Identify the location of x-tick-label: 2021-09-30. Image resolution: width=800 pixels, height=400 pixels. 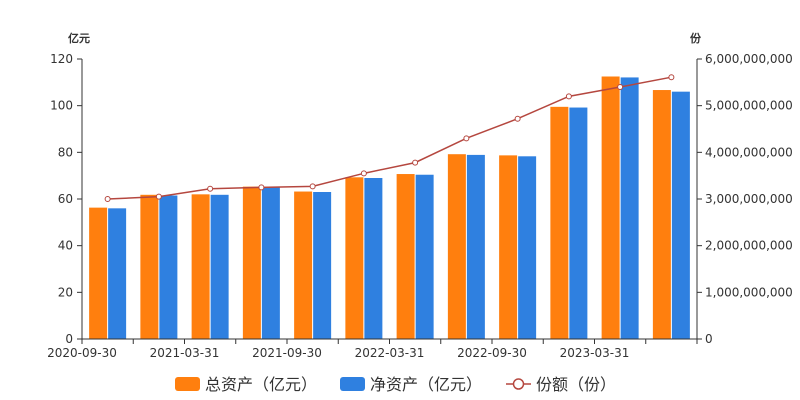
(287, 353).